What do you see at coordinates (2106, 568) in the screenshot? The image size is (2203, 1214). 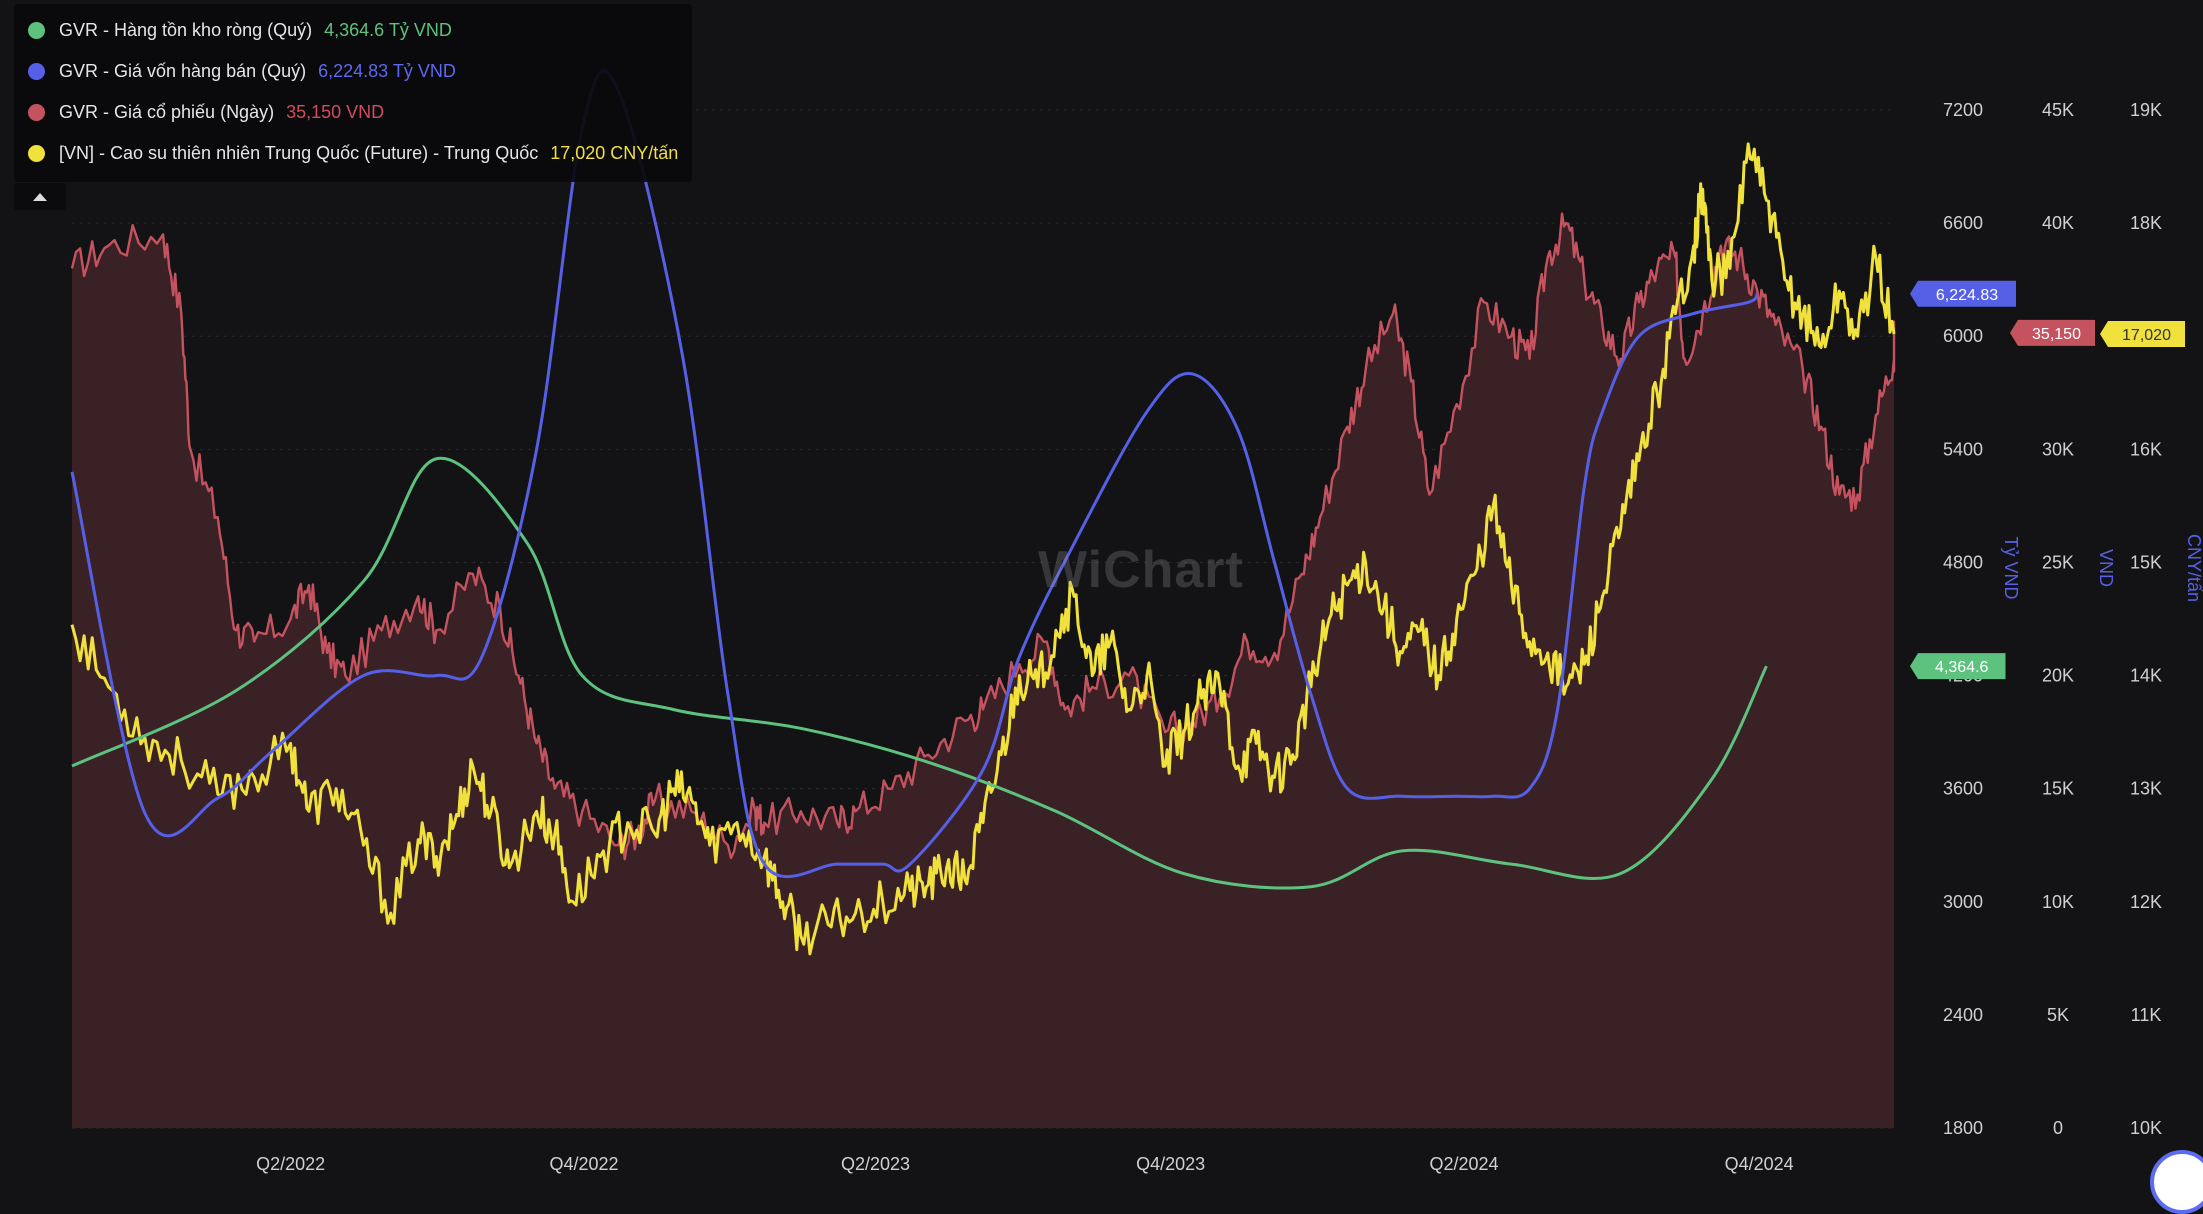 I see `y-axis-label-vnd: VND` at bounding box center [2106, 568].